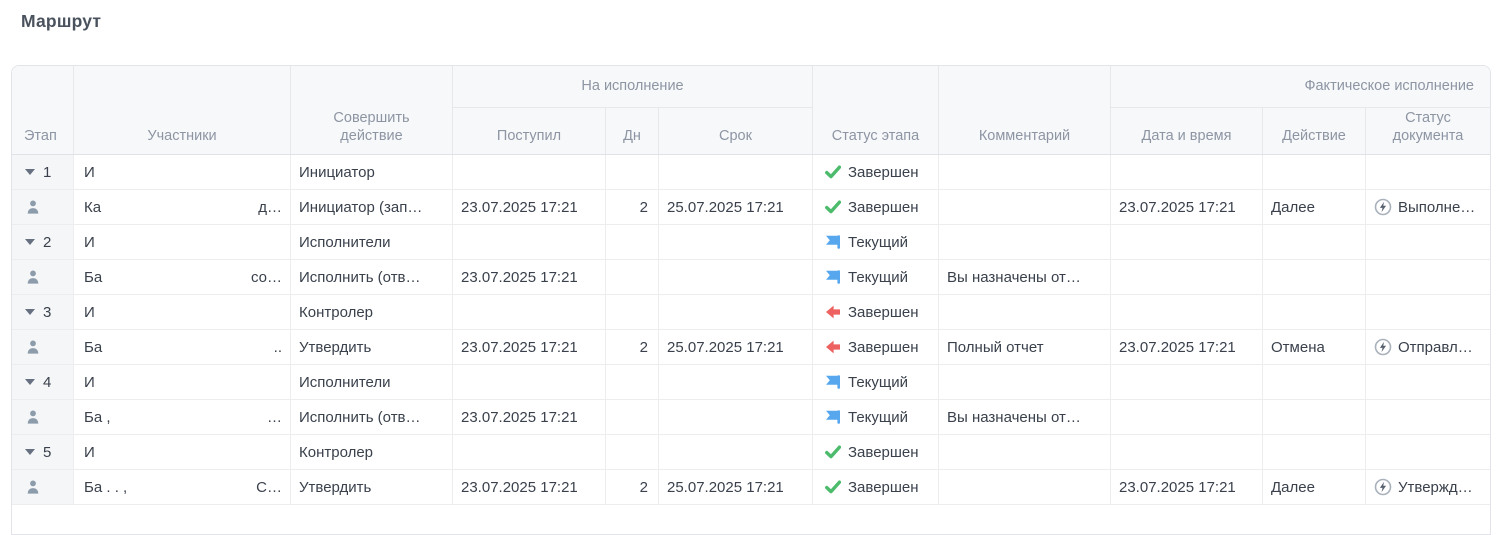 This screenshot has width=1497, height=535. Describe the element at coordinates (751, 312) in the screenshot. I see `table-row: 3 И Контролер` at that location.